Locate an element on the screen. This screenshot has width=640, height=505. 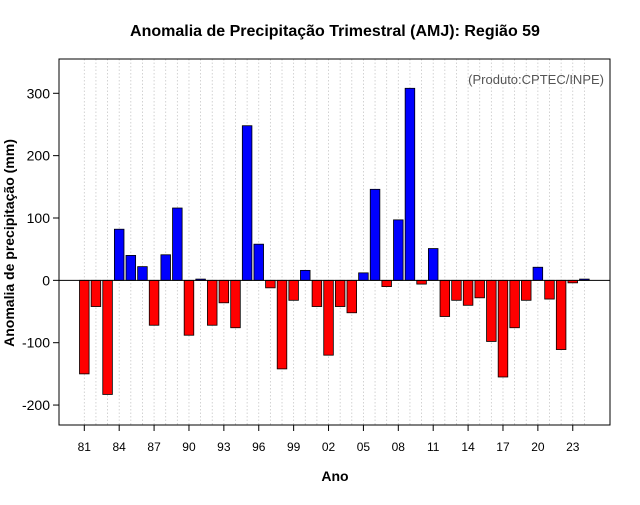
chart-annotation: (Produto:CPTEC/INPE) is located at coordinates (536, 79).